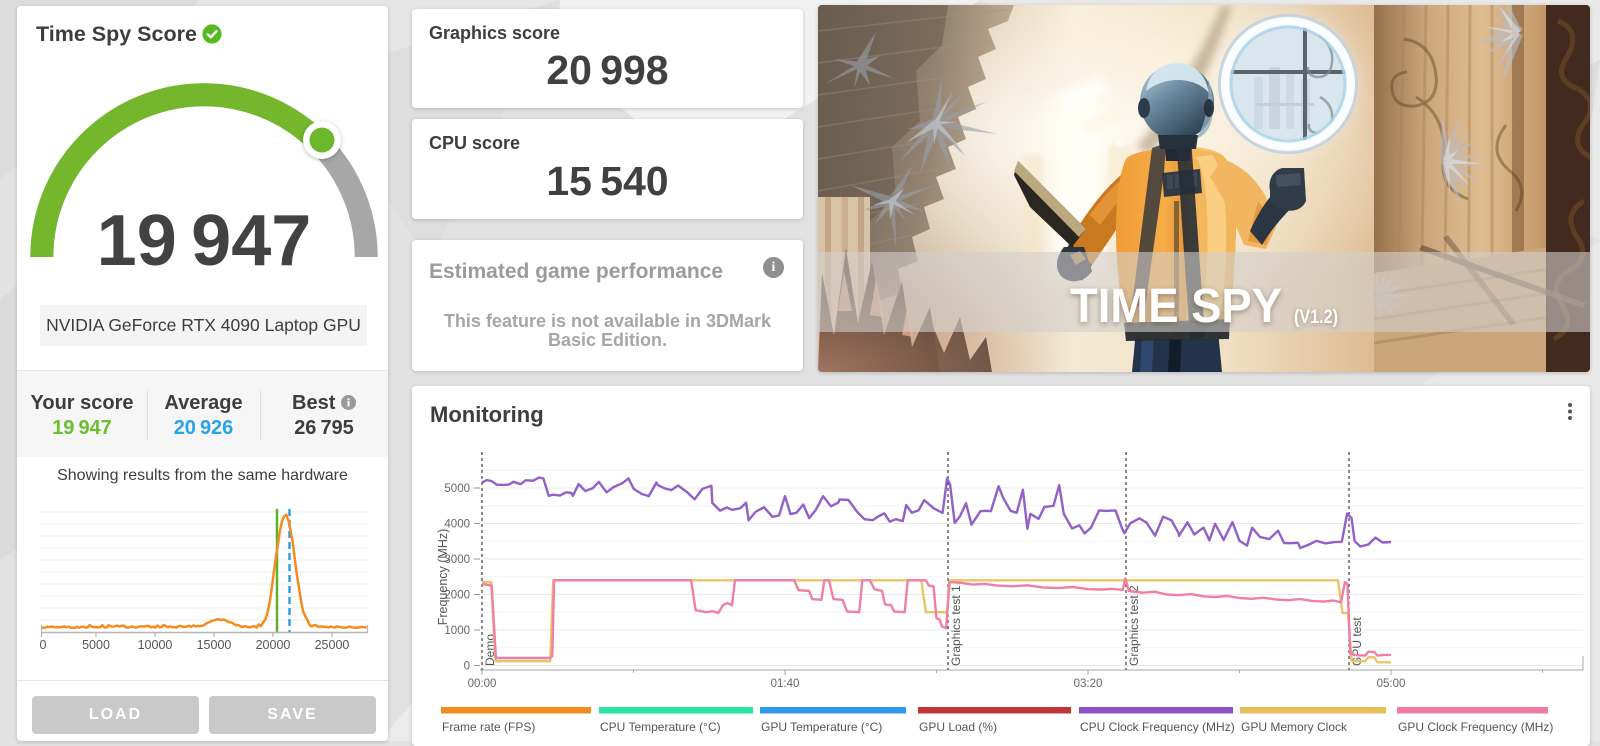  Describe the element at coordinates (1475, 727) in the screenshot. I see `svg-text: GPU Clock Frequency (MHz)` at that location.